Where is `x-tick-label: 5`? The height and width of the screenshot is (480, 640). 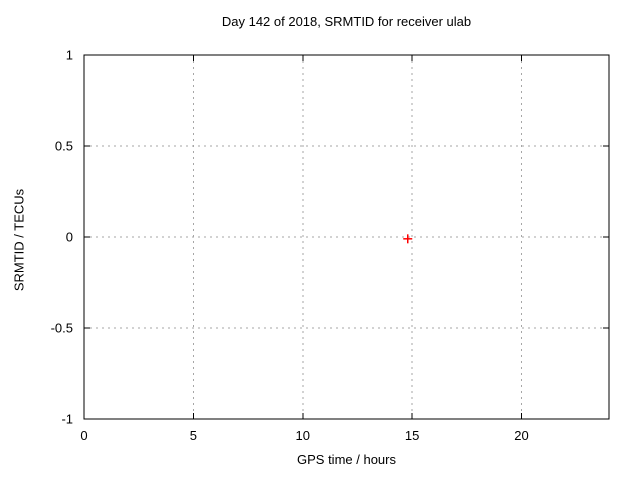 x-tick-label: 5 is located at coordinates (193, 435).